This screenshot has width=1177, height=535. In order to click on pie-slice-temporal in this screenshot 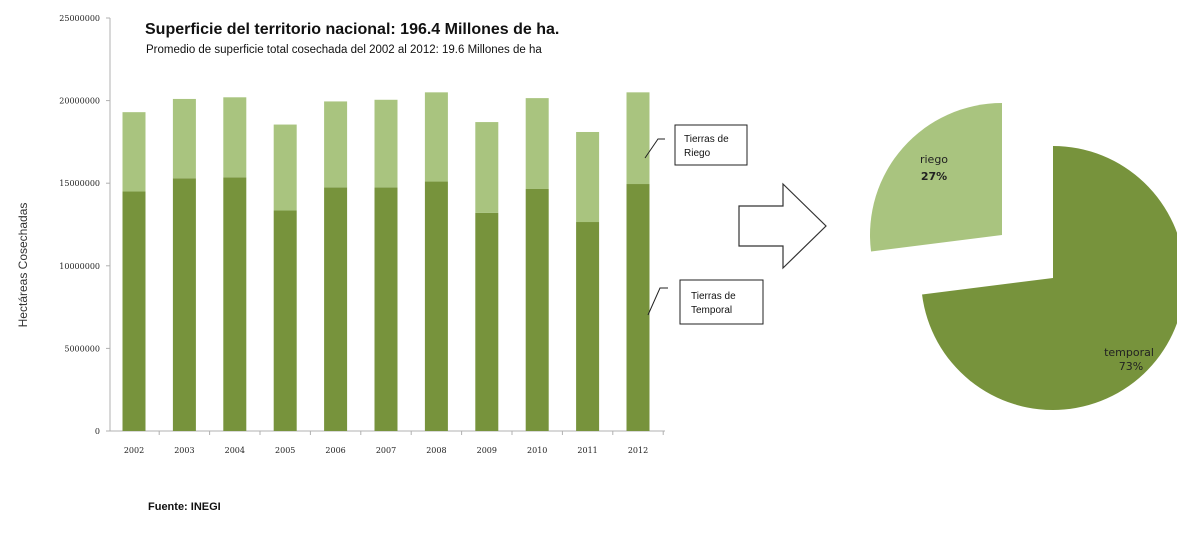, I will do `click(1049, 278)`.